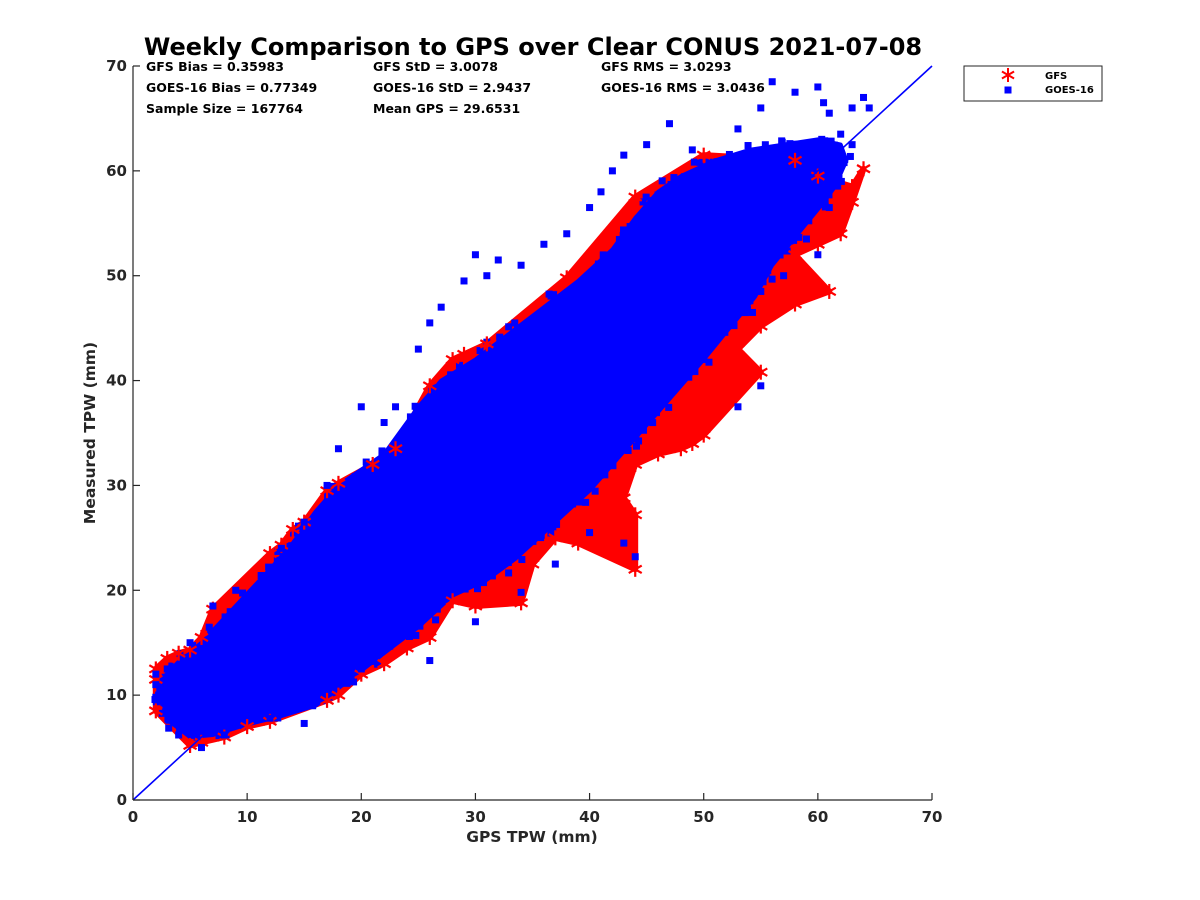  I want to click on x-tick-label: 0, so click(133, 817).